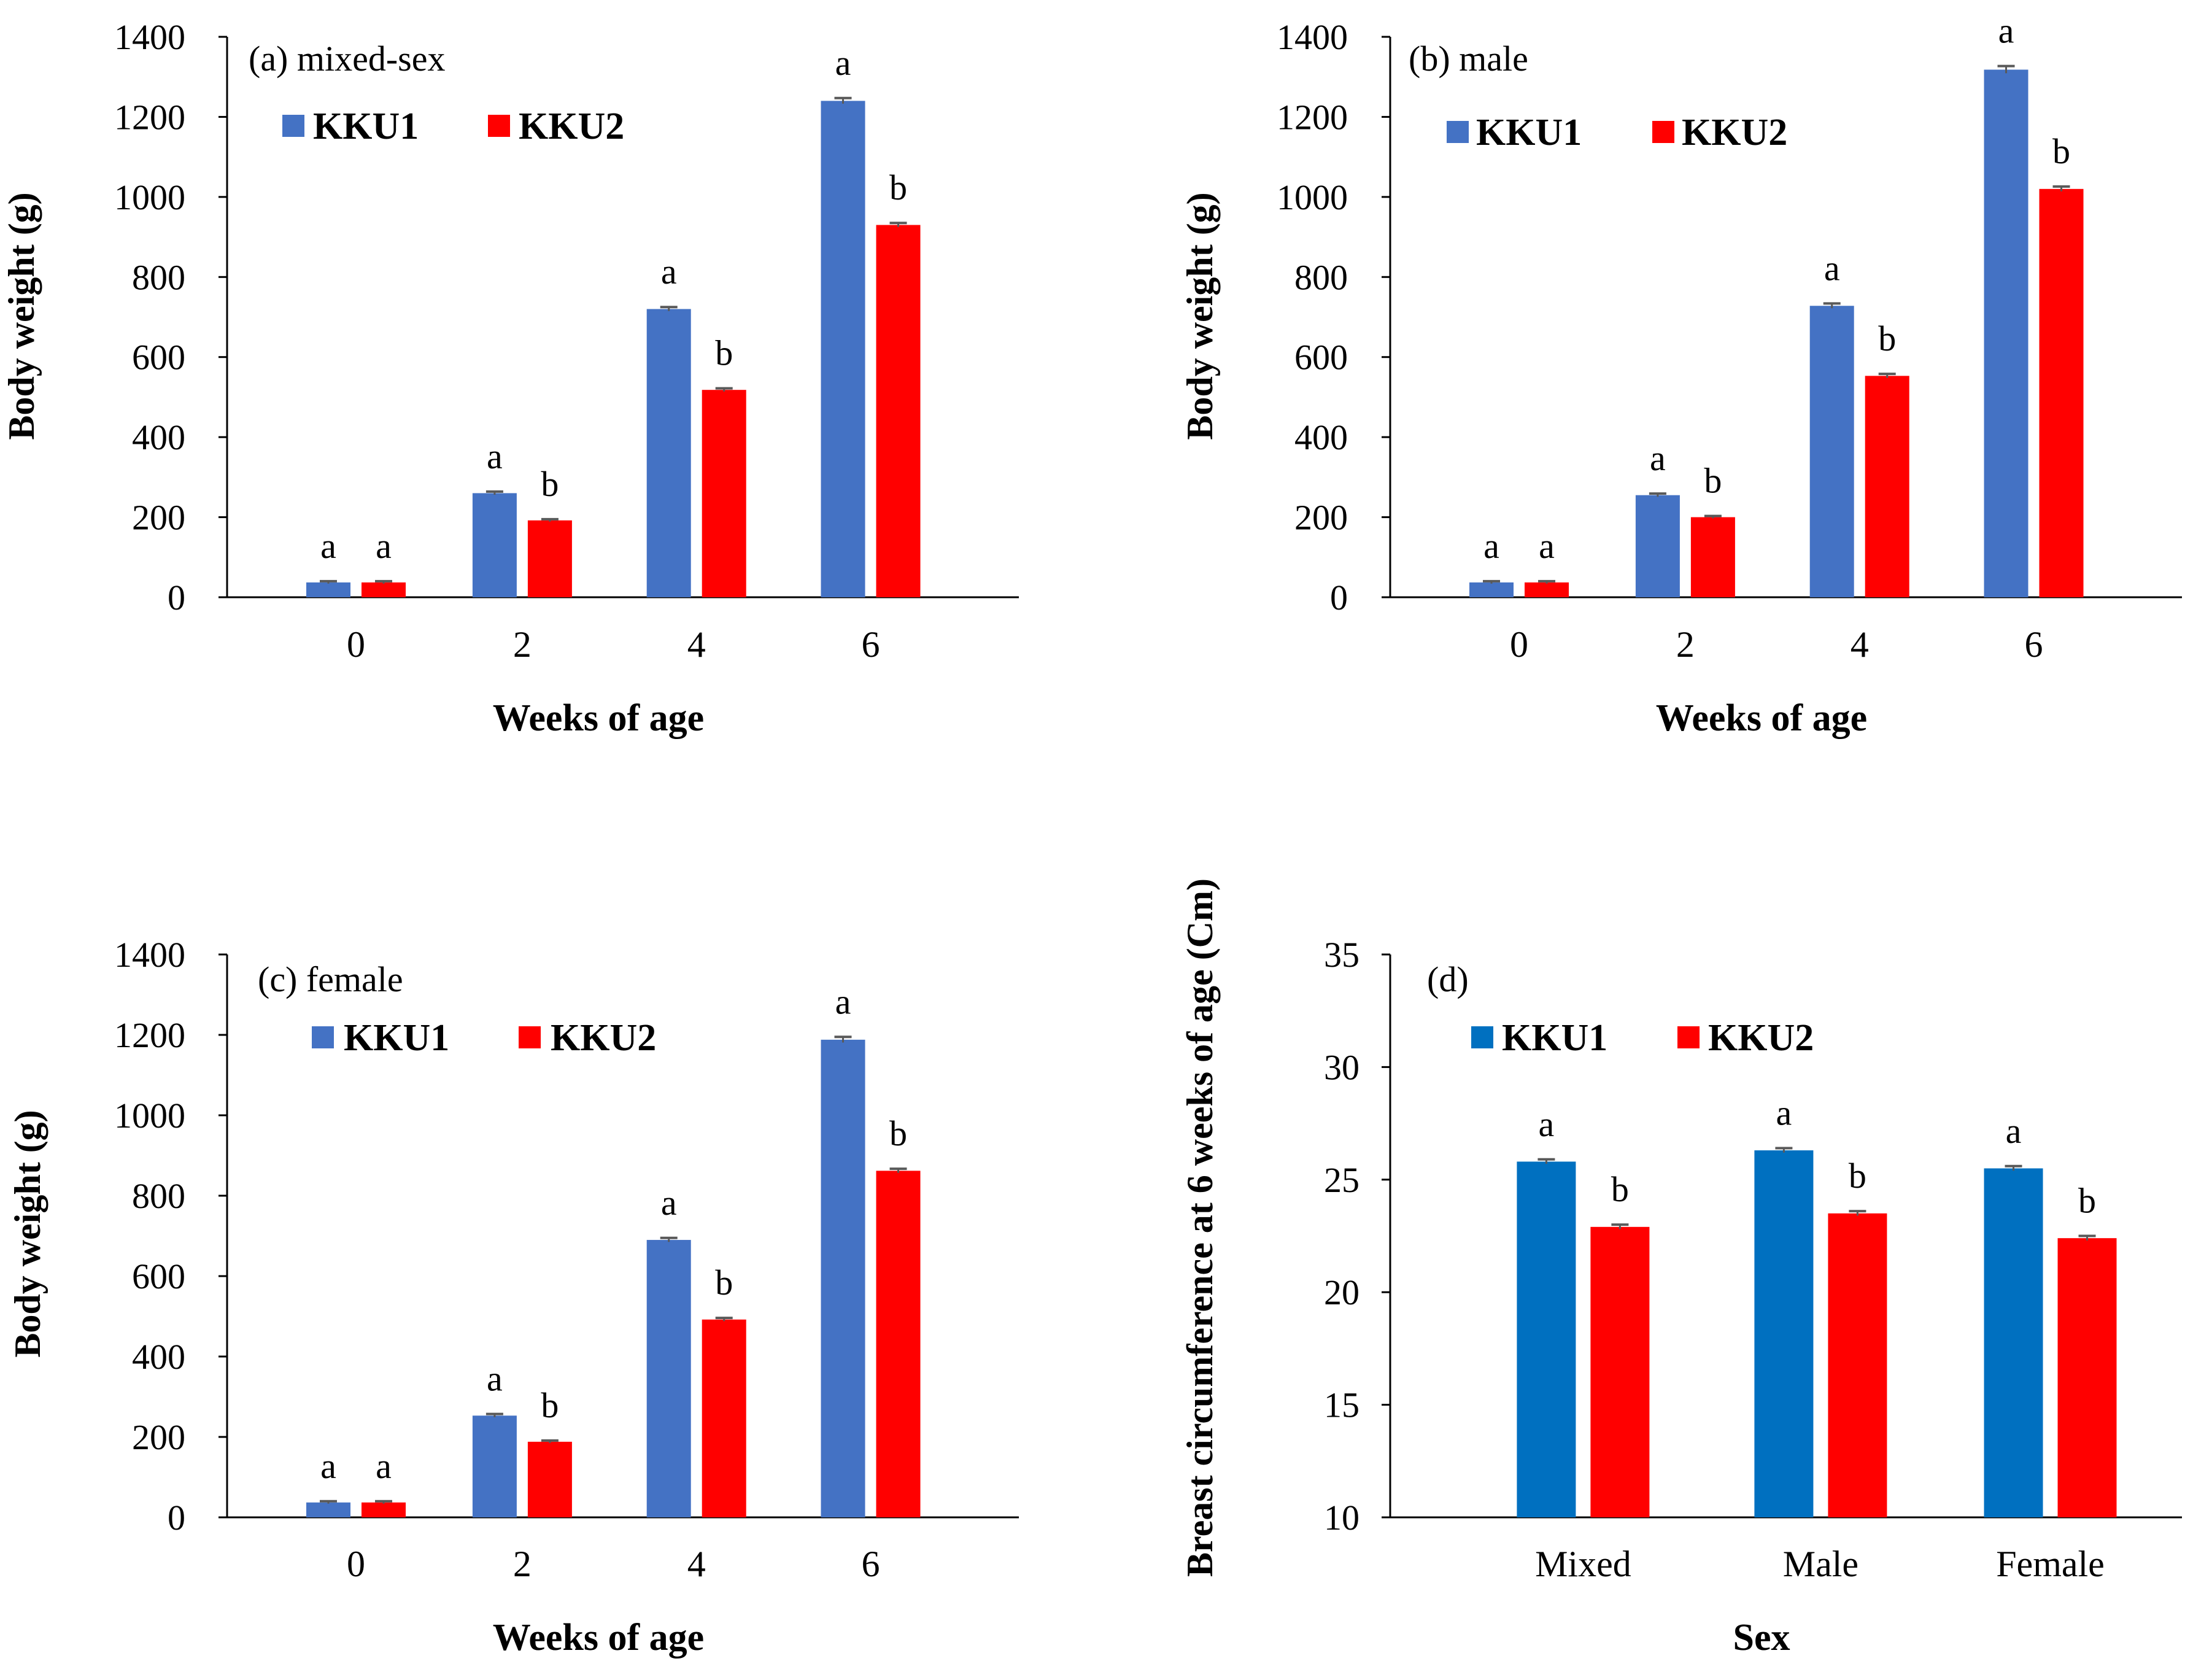  Describe the element at coordinates (1820, 1564) in the screenshot. I see `x-tick-label: Male` at that location.